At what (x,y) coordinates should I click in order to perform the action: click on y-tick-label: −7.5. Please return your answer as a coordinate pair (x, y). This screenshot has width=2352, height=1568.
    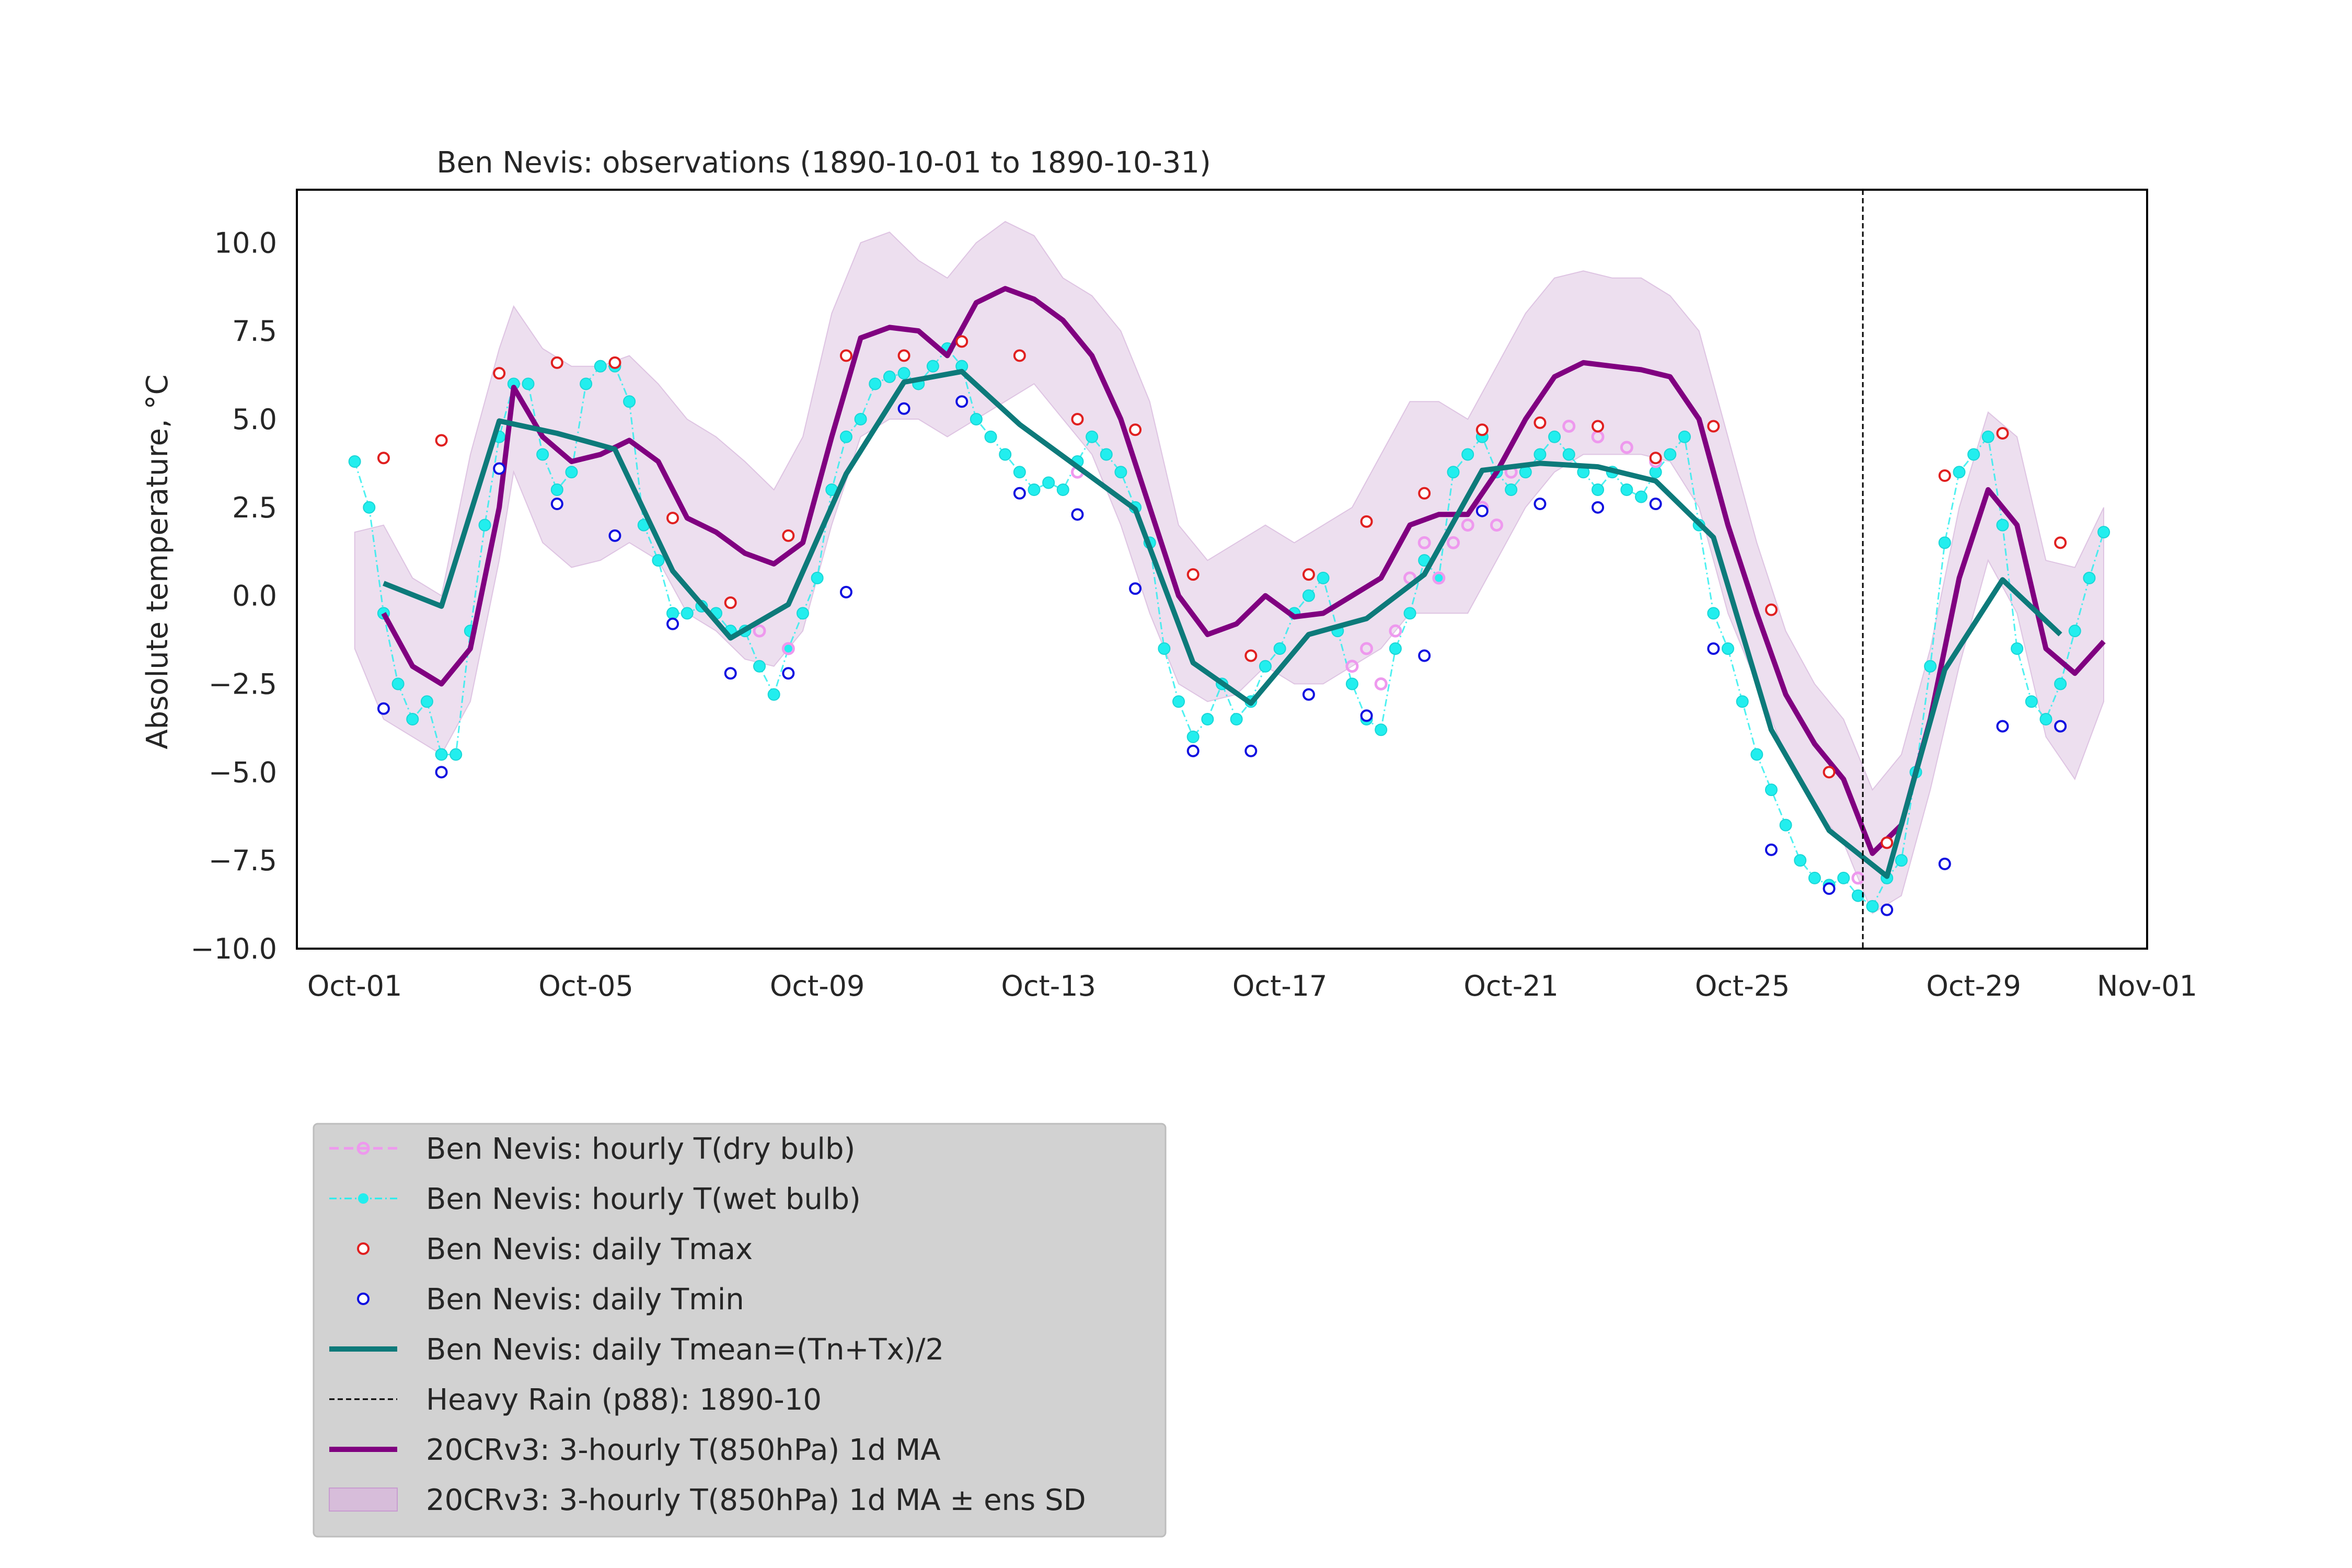
    Looking at the image, I should click on (243, 860).